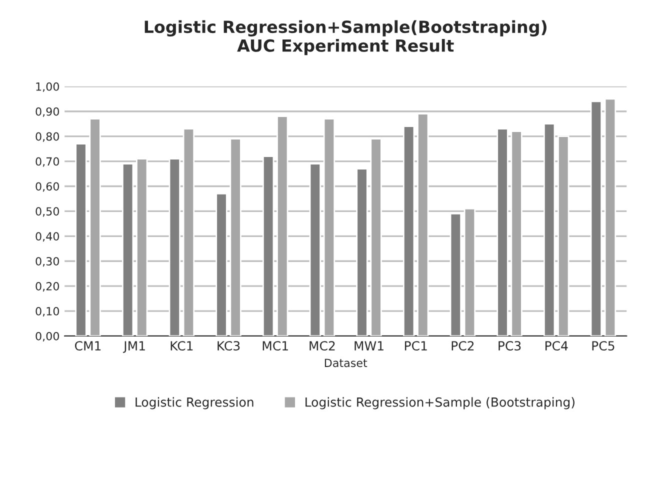 The height and width of the screenshot is (480, 646). Describe the element at coordinates (47, 287) in the screenshot. I see `y-tick-label: 0,20` at that location.